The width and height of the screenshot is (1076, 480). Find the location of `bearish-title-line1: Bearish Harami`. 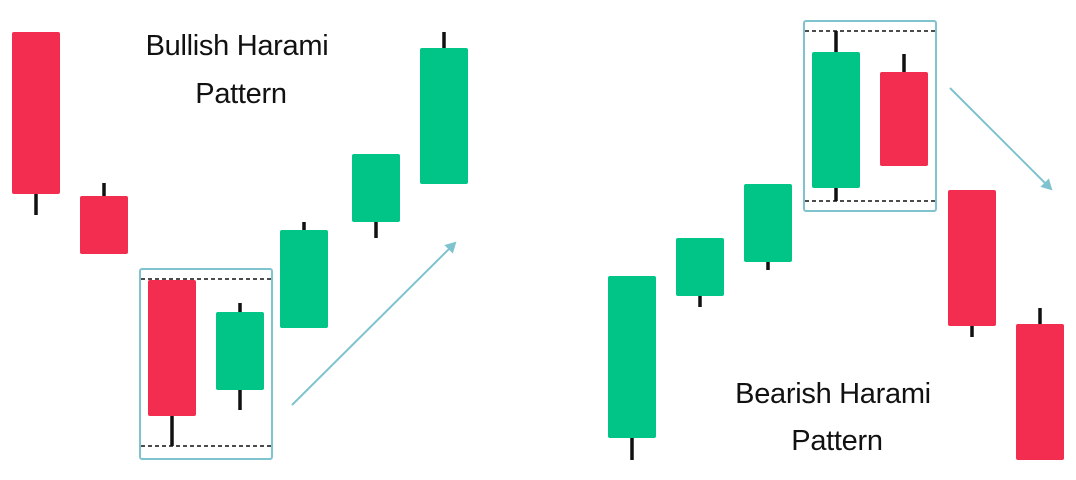

bearish-title-line1: Bearish Harami is located at coordinates (833, 394).